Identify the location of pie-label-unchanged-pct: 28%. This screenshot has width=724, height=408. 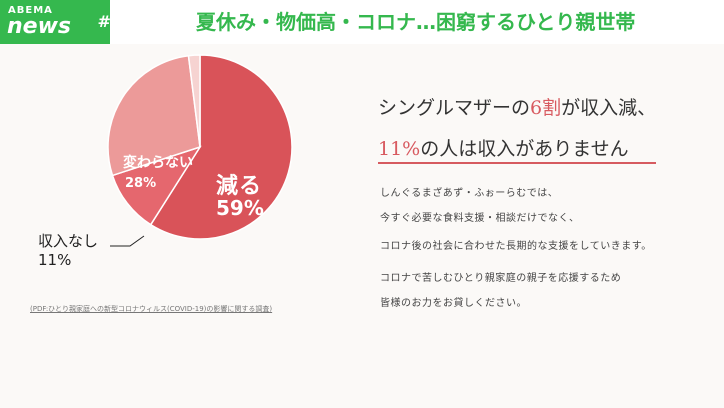
(141, 183).